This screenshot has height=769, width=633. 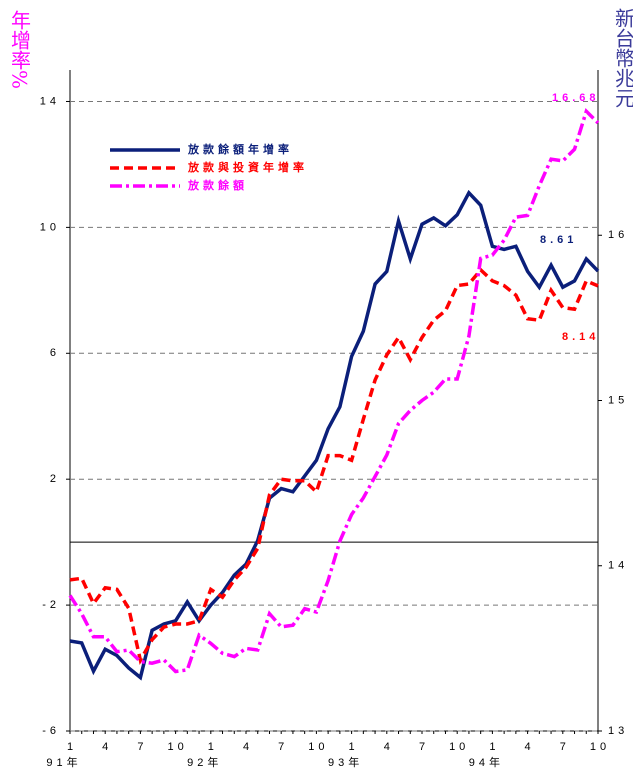 What do you see at coordinates (55, 479) in the screenshot?
I see `y-tick-label: 2` at bounding box center [55, 479].